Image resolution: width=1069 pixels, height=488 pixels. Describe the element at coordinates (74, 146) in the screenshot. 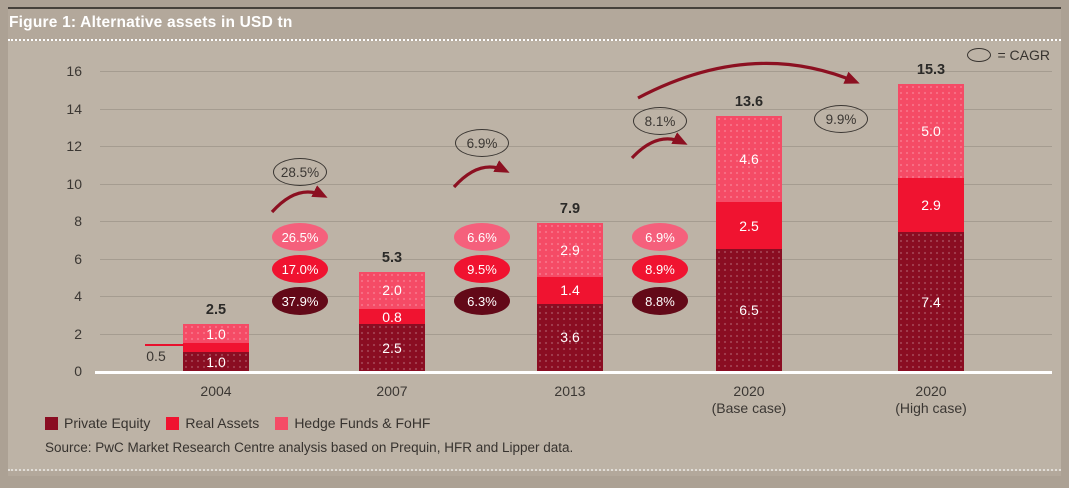

I see `y-tick-label-12: 12` at that location.